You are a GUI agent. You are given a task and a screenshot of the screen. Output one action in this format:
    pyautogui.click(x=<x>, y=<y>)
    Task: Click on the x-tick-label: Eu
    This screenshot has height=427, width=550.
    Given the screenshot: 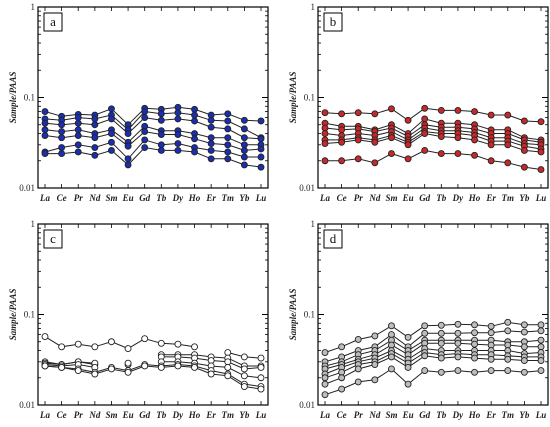 What is the action you would take?
    pyautogui.click(x=408, y=198)
    